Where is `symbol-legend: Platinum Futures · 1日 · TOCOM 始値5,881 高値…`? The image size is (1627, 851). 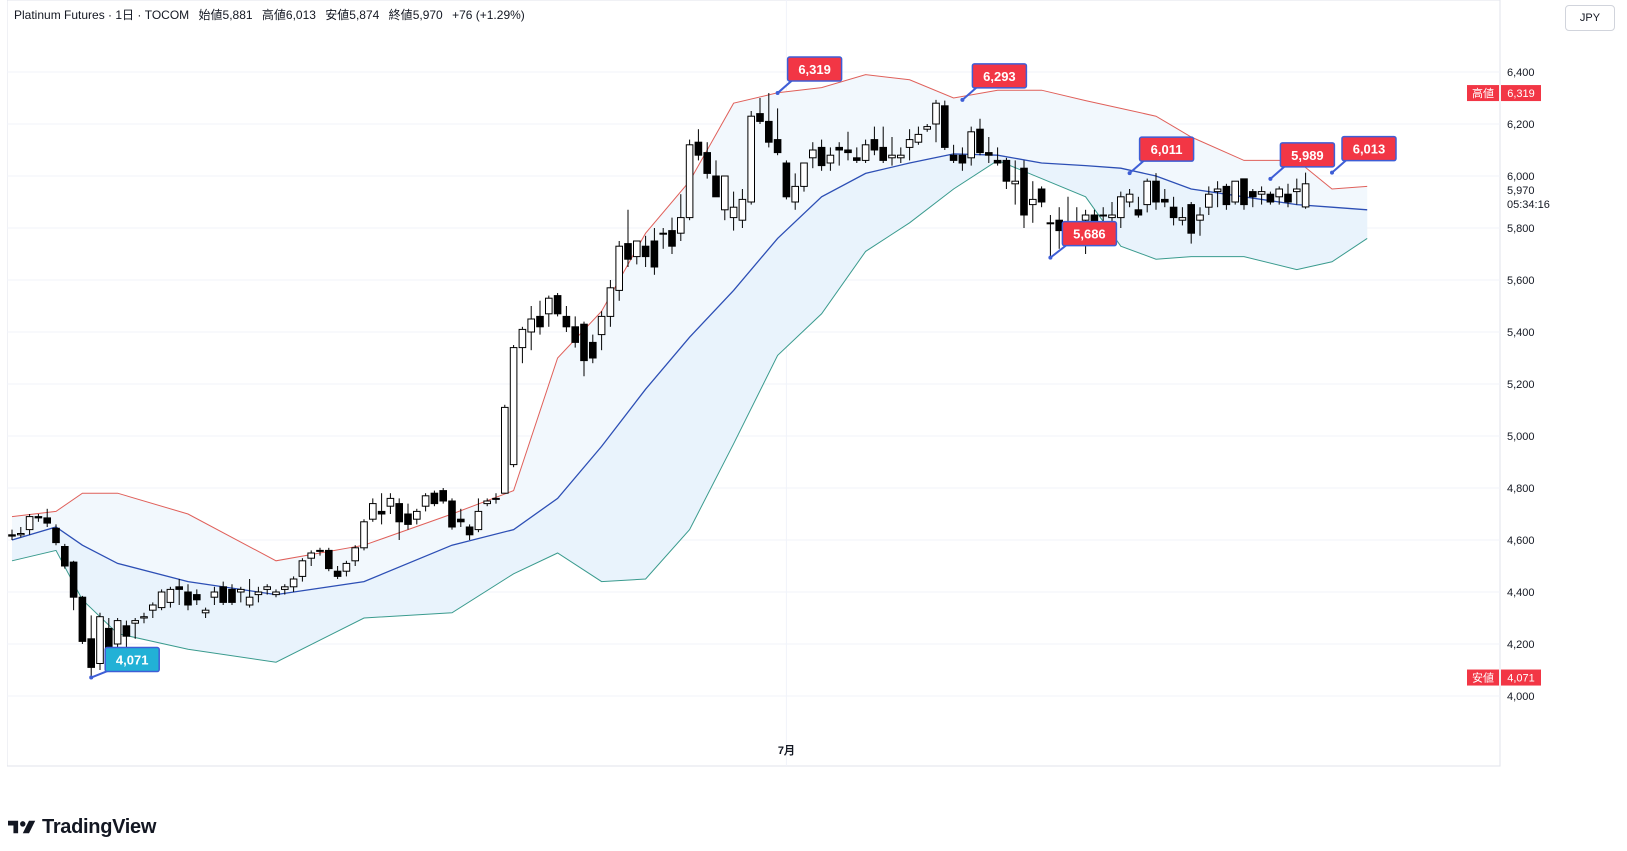
symbol-legend: Platinum Futures · 1日 · TOCOM 始値5,881 高値… is located at coordinates (272, 14).